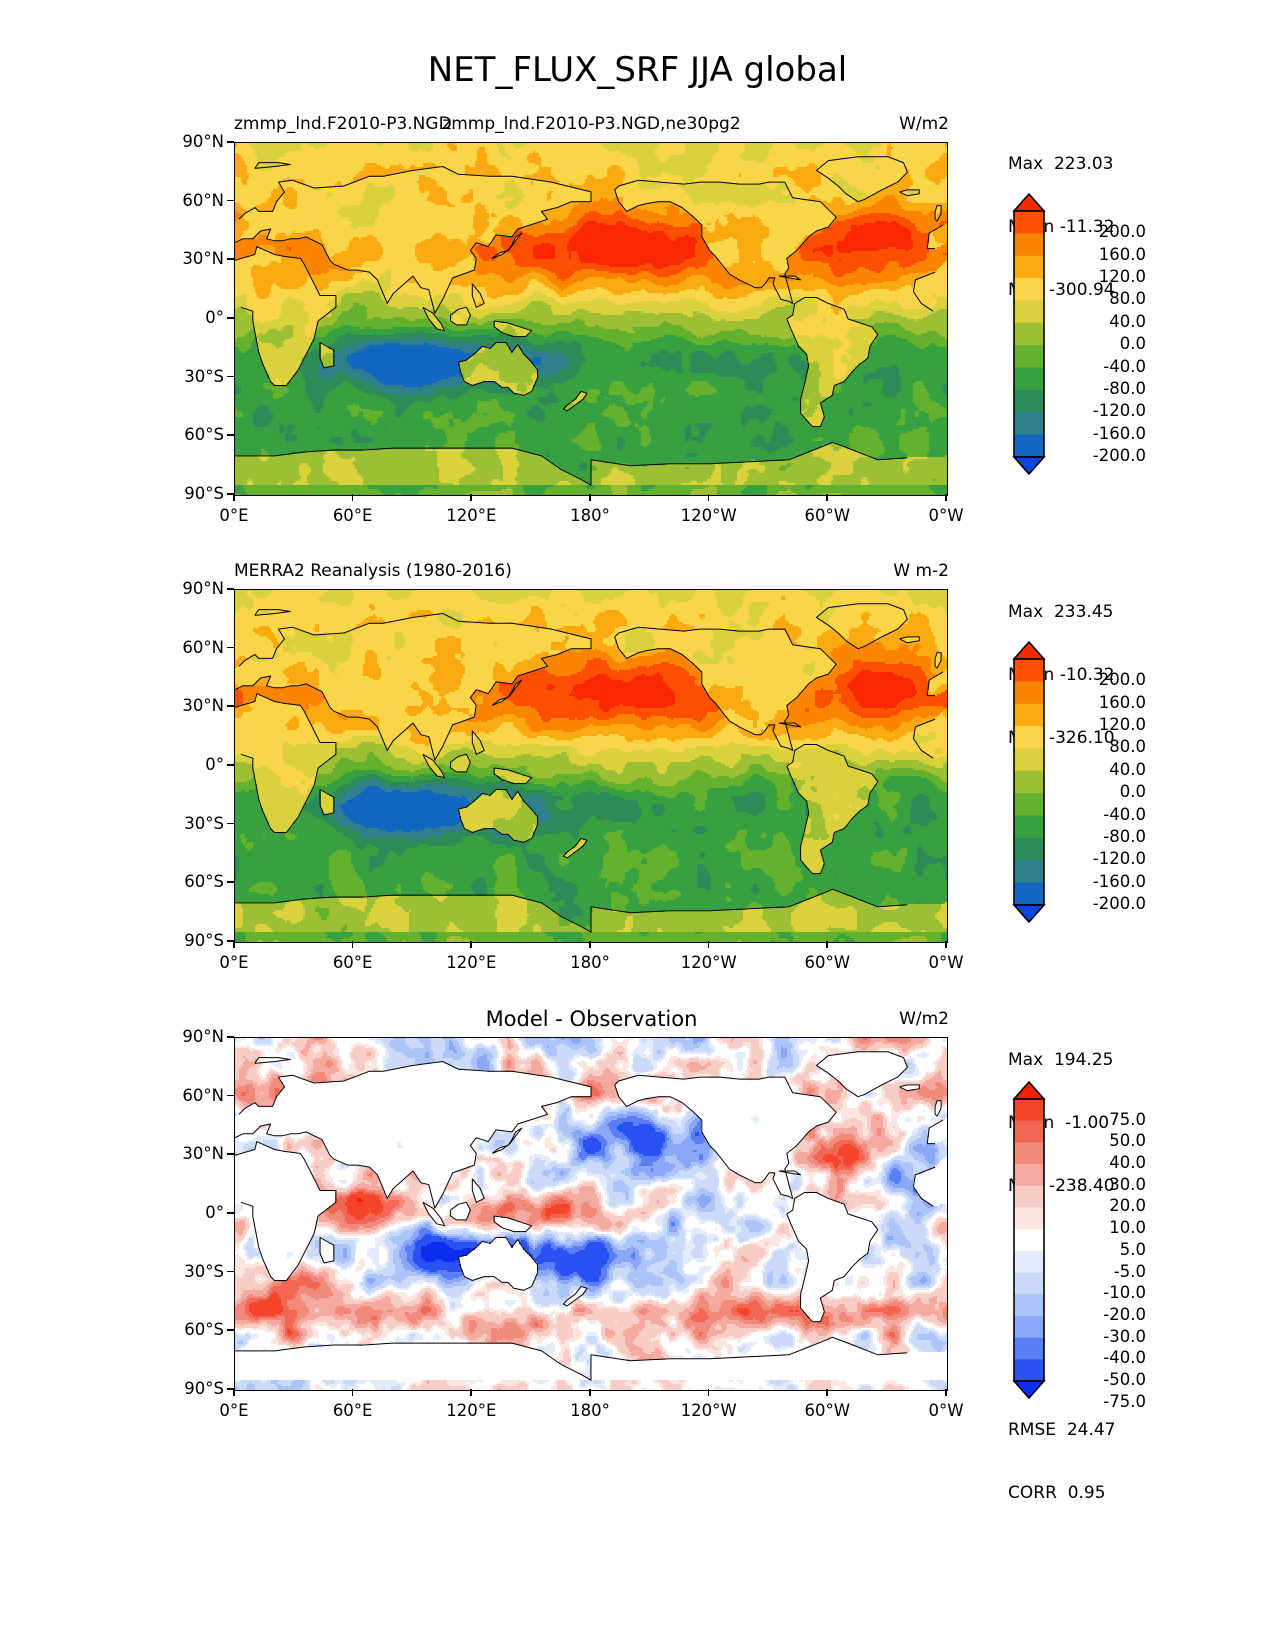 The height and width of the screenshot is (1650, 1275). I want to click on stats-difference-min-value: -238.40, so click(1082, 1186).